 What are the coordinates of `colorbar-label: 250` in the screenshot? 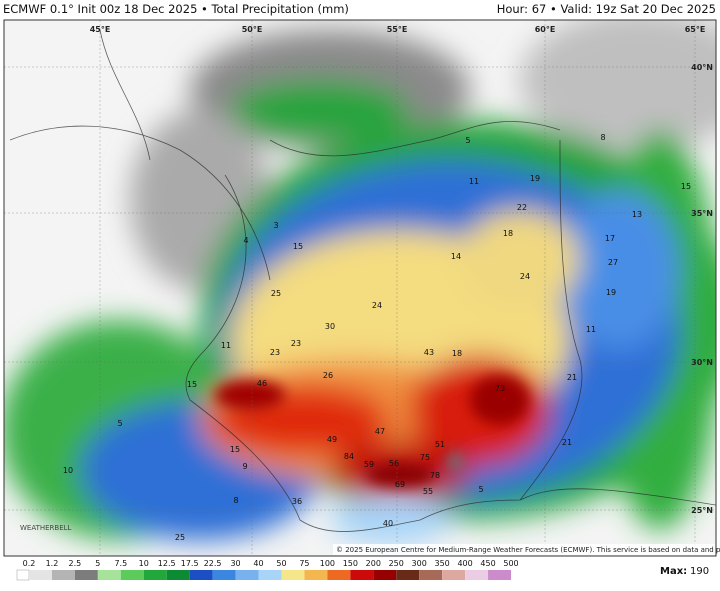 It's located at (396, 563).